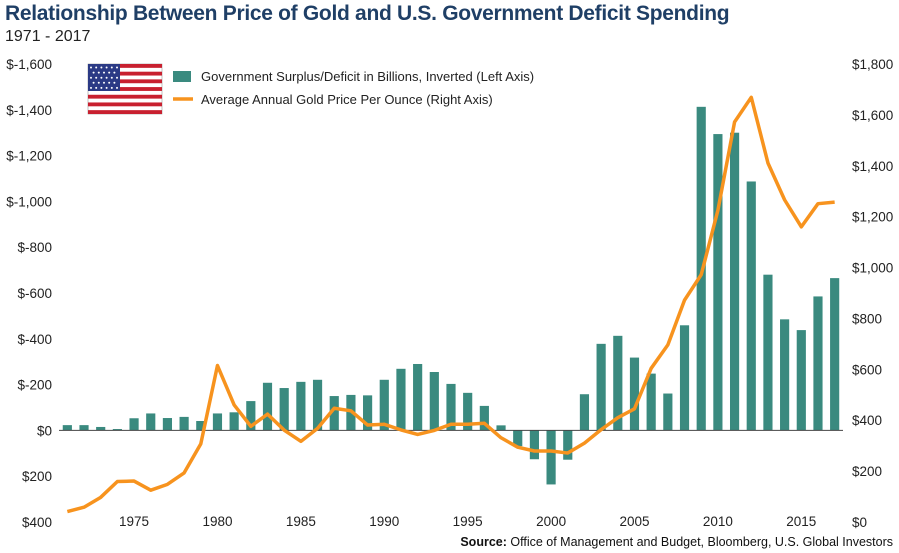 The image size is (899, 553). I want to click on deficit-bar-1990, so click(384, 405).